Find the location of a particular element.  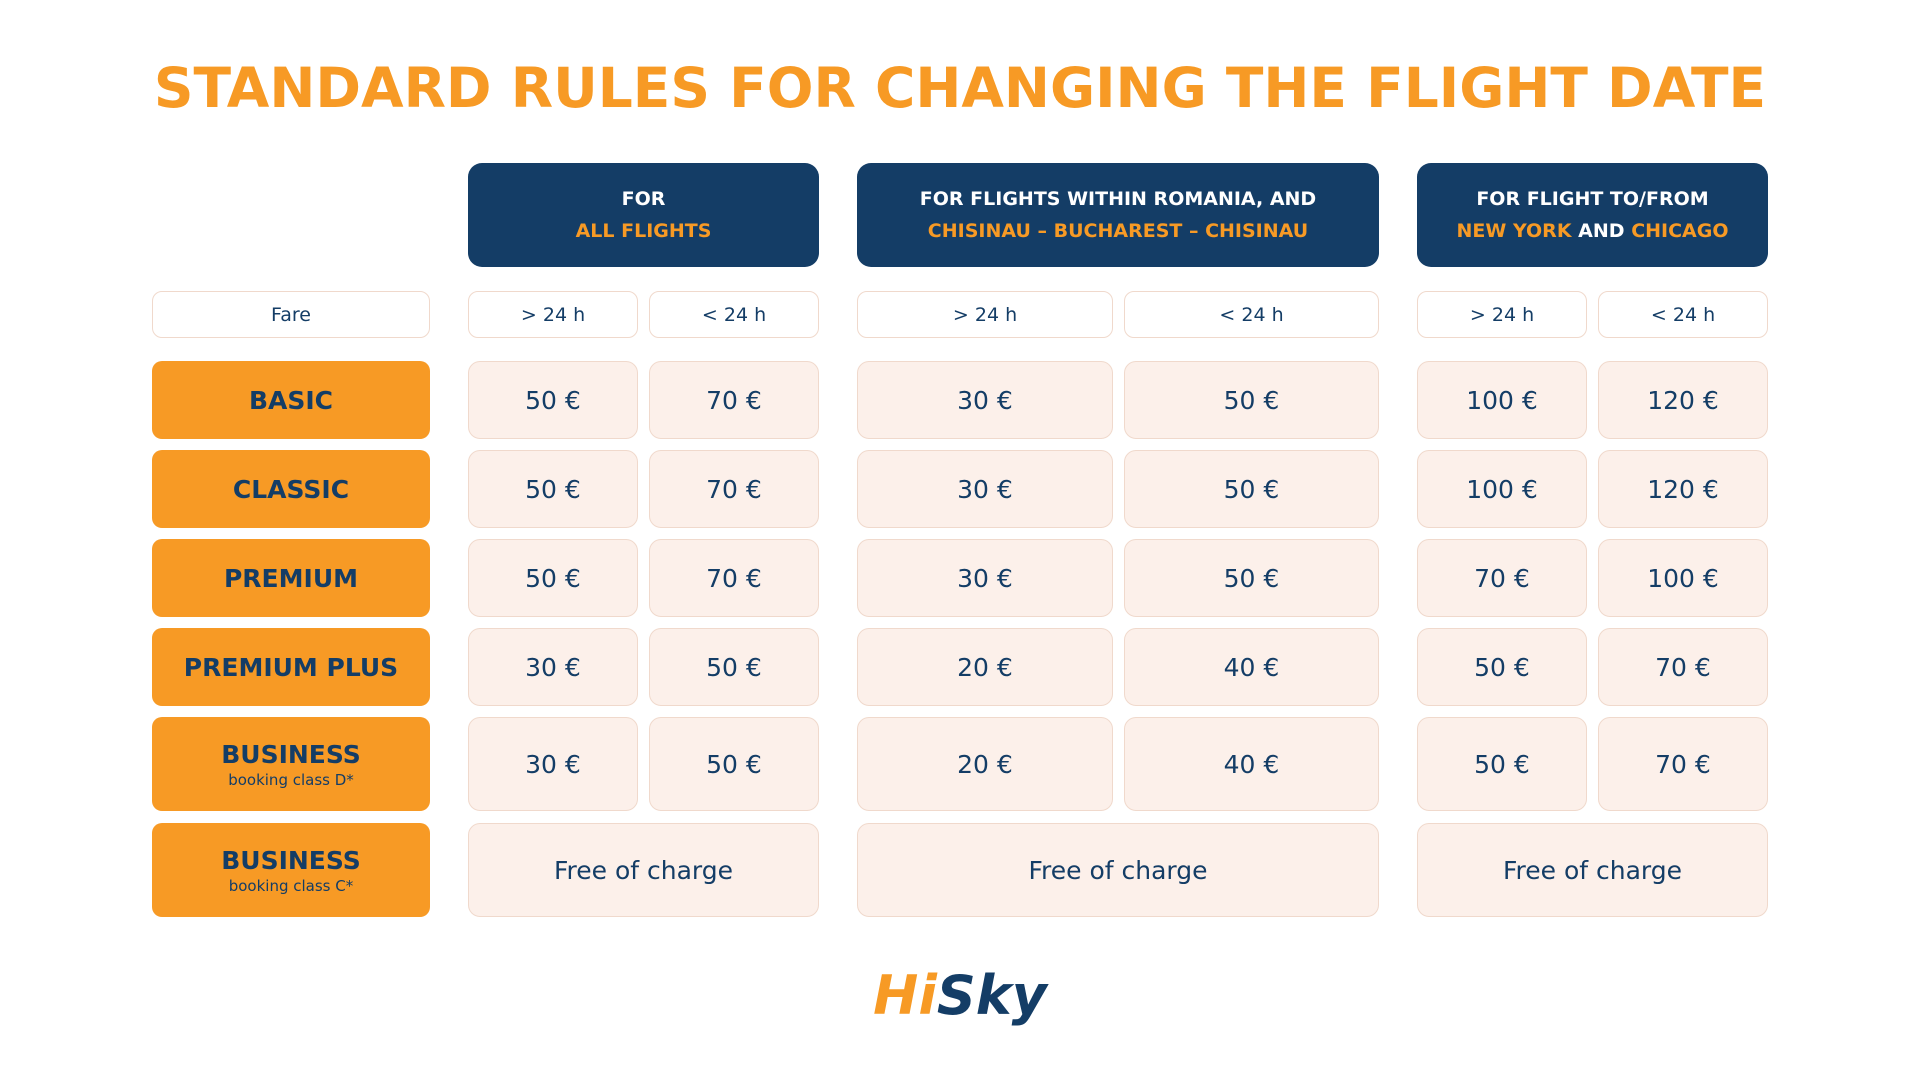

fare-name: BASIC is located at coordinates (291, 400).